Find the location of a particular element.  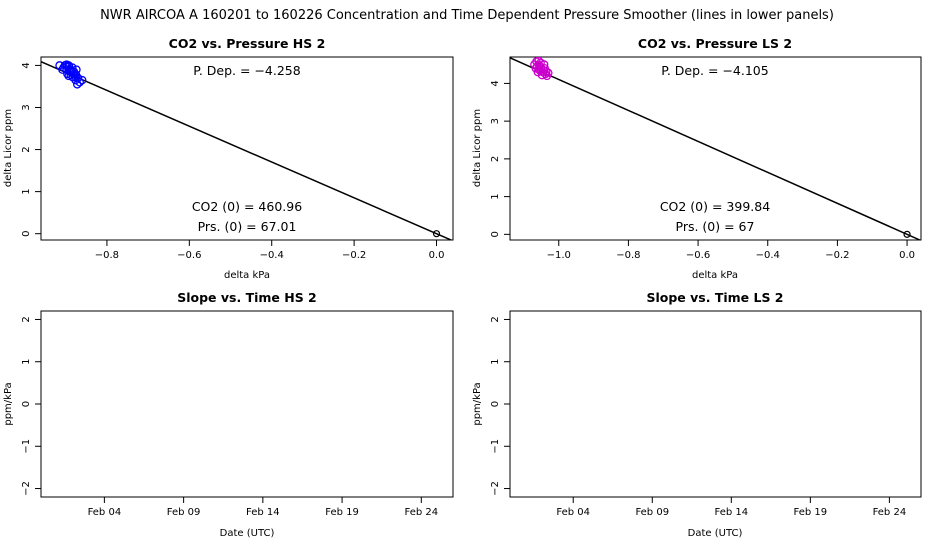

panel-title: CO2 vs. Pressure HS 2 is located at coordinates (247, 43).